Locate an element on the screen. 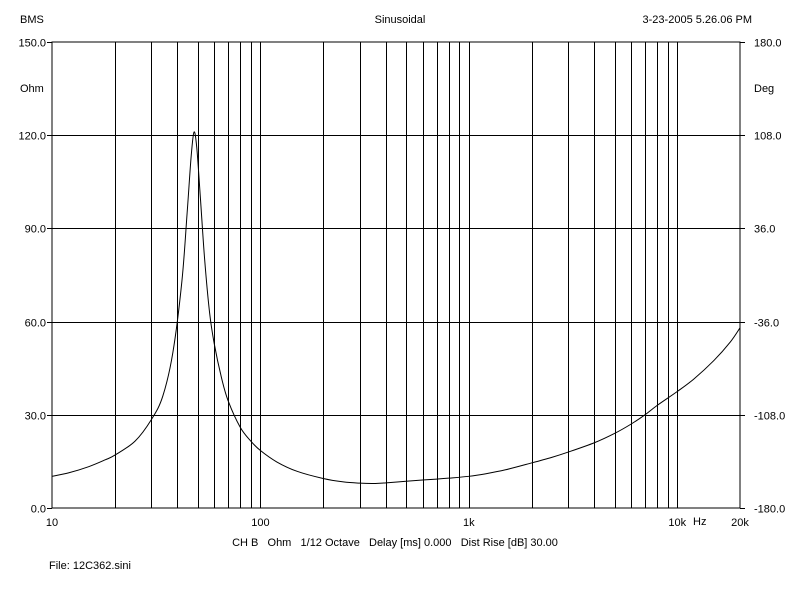 The width and height of the screenshot is (800, 600). y-left-tick-label: 60.0 is located at coordinates (35, 324).